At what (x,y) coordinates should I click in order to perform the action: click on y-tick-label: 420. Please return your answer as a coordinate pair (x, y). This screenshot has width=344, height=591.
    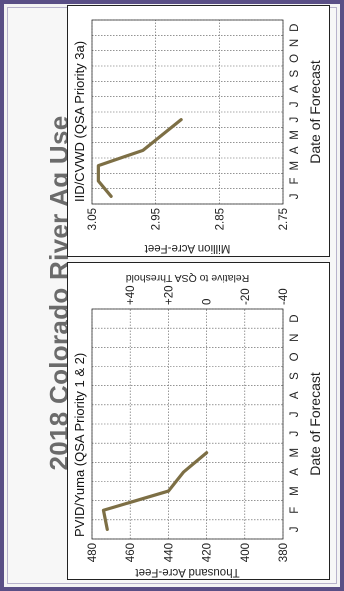
    Looking at the image, I should click on (208, 552).